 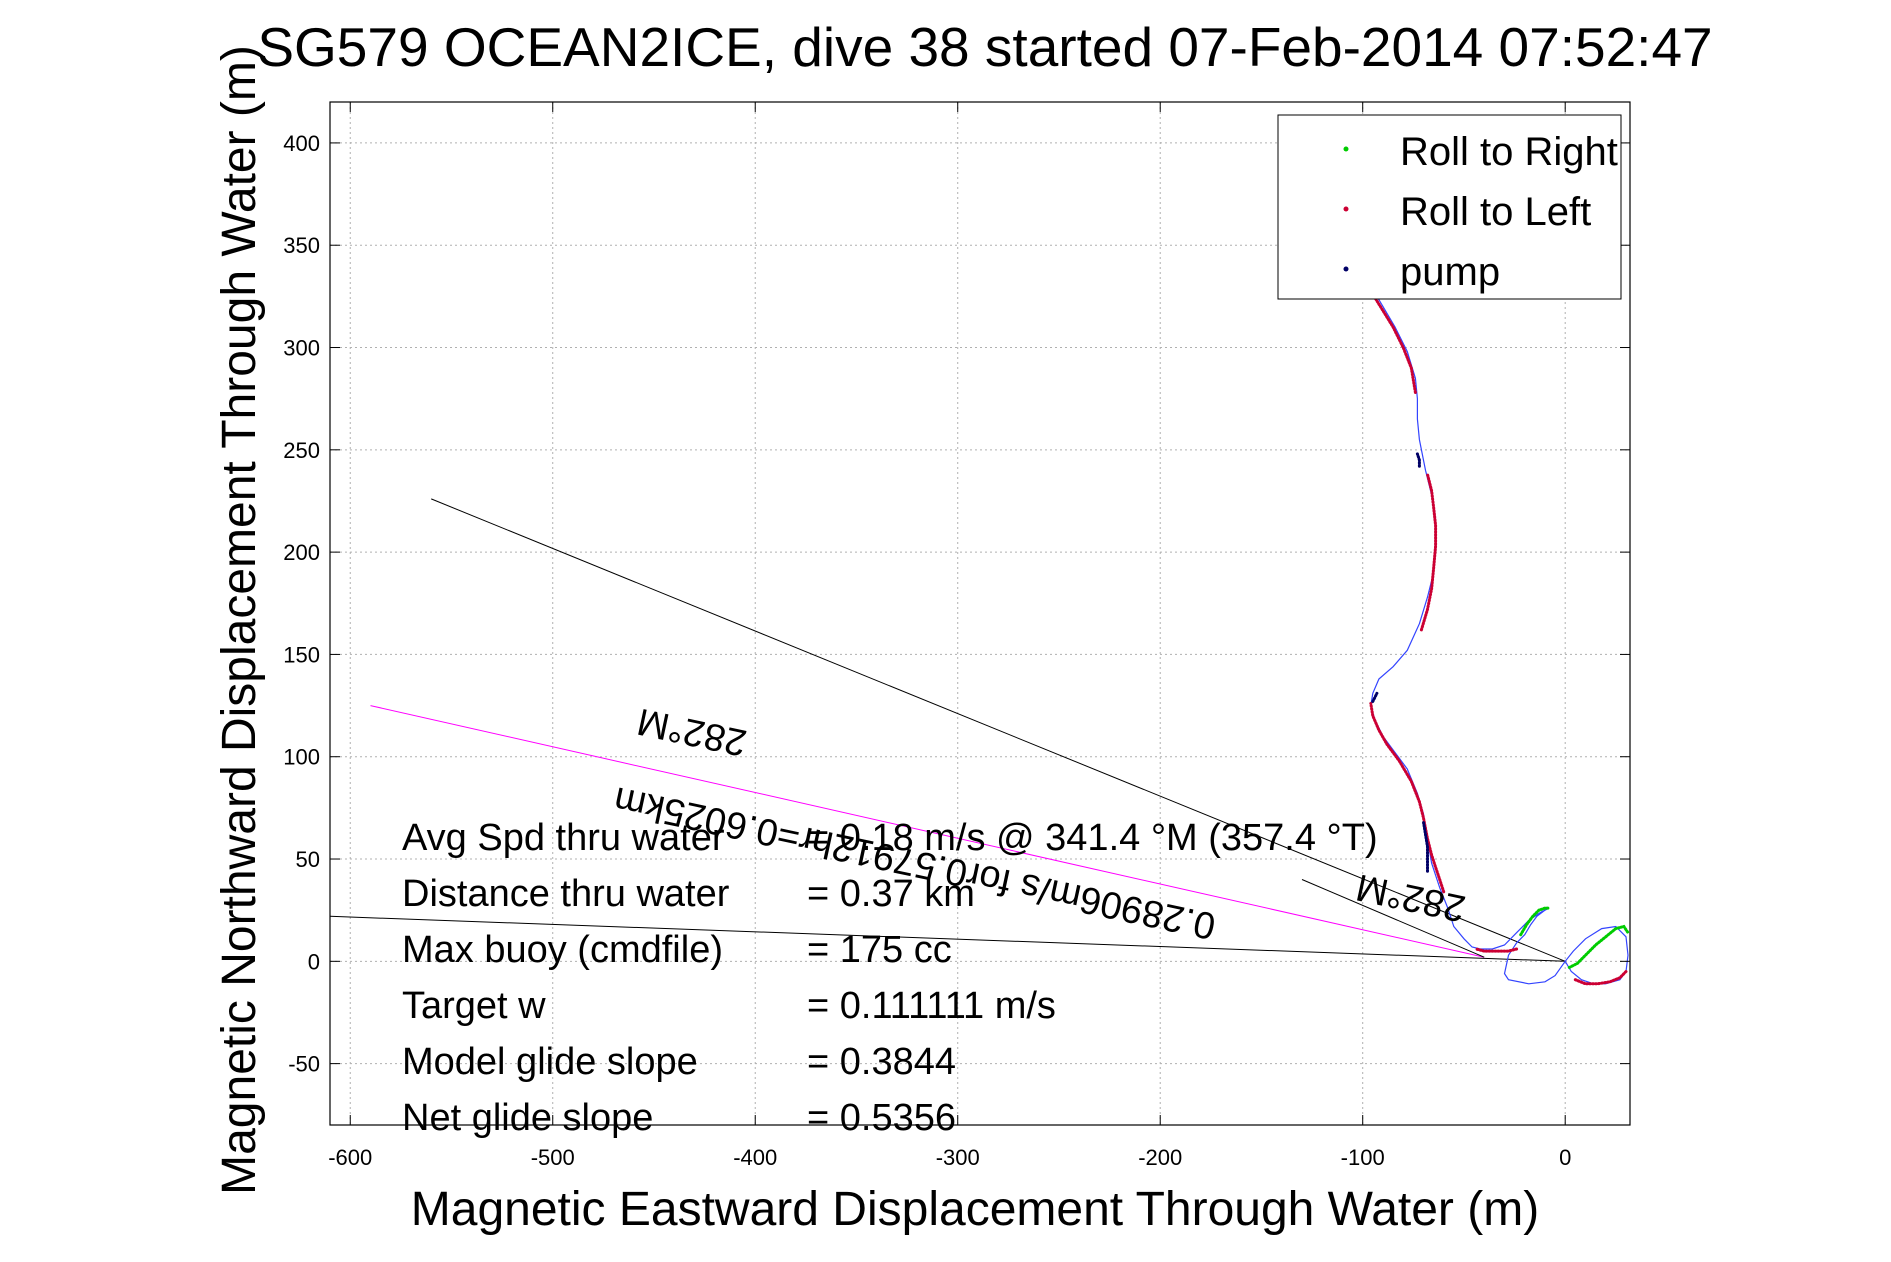 What do you see at coordinates (301, 654) in the screenshot?
I see `y-tick-label: 150` at bounding box center [301, 654].